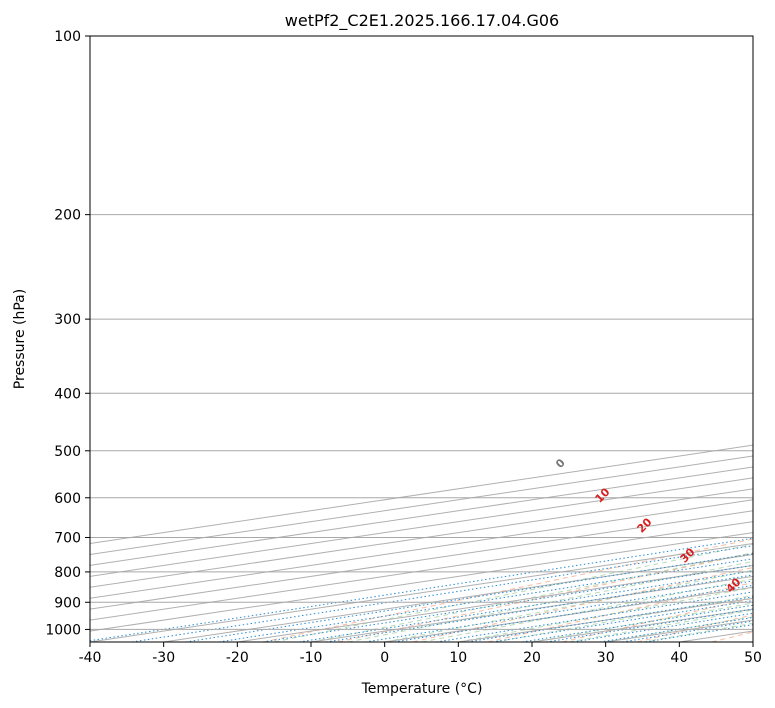 Image resolution: width=775 pixels, height=708 pixels. What do you see at coordinates (67, 539) in the screenshot?
I see `y-tick-label: 700` at bounding box center [67, 539].